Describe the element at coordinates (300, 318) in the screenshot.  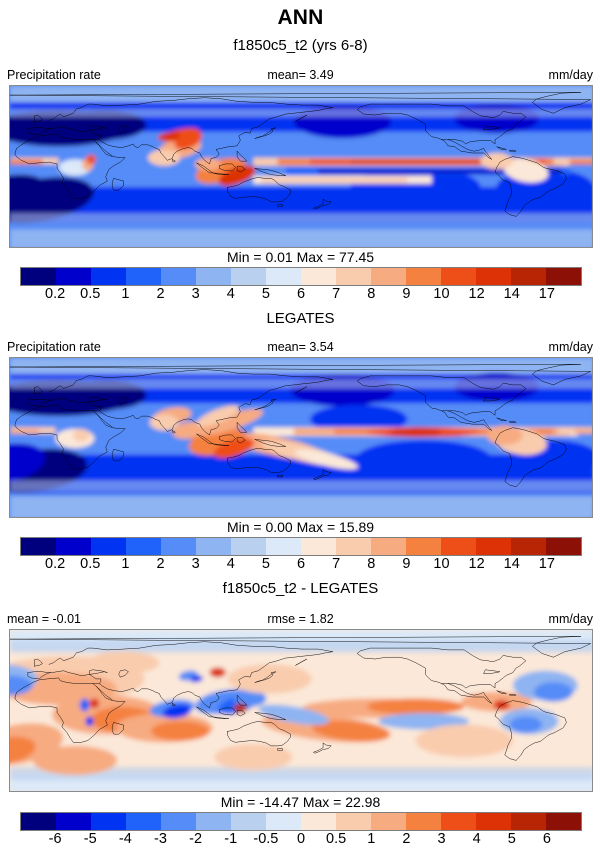
I see `panel-title-obs: LEGATES` at that location.